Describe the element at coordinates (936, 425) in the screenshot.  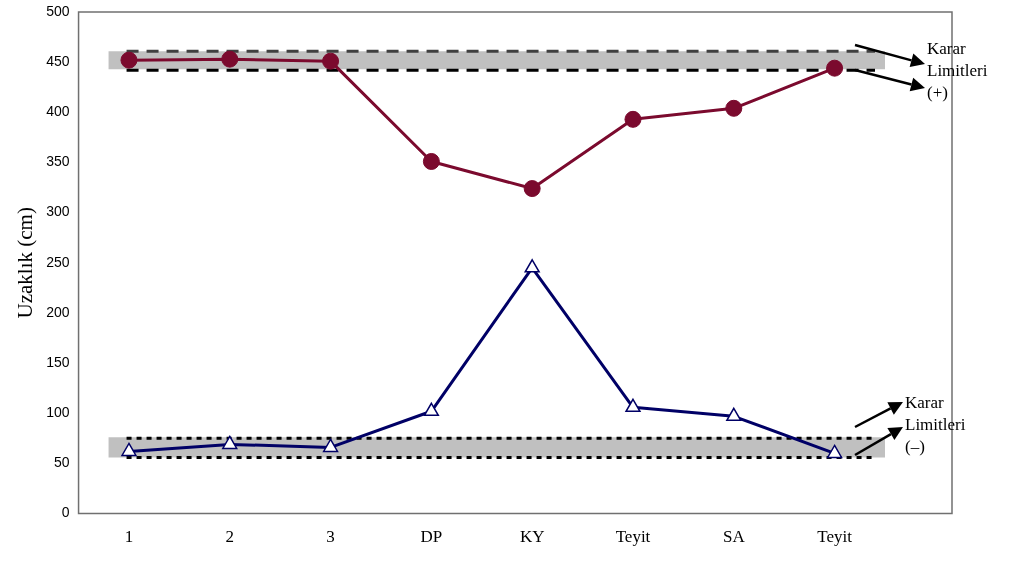
I see `text: Karar Limitleri (–)` at that location.